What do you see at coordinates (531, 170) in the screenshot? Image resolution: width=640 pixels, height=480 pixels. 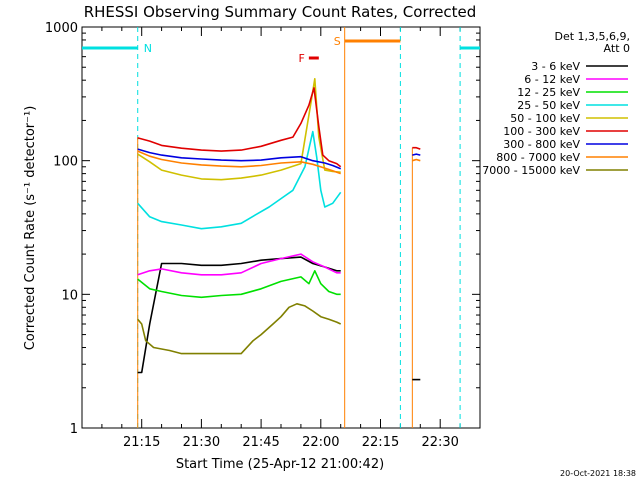 I see `legend-entry-label: 7000 - 15000 keV` at bounding box center [531, 170].